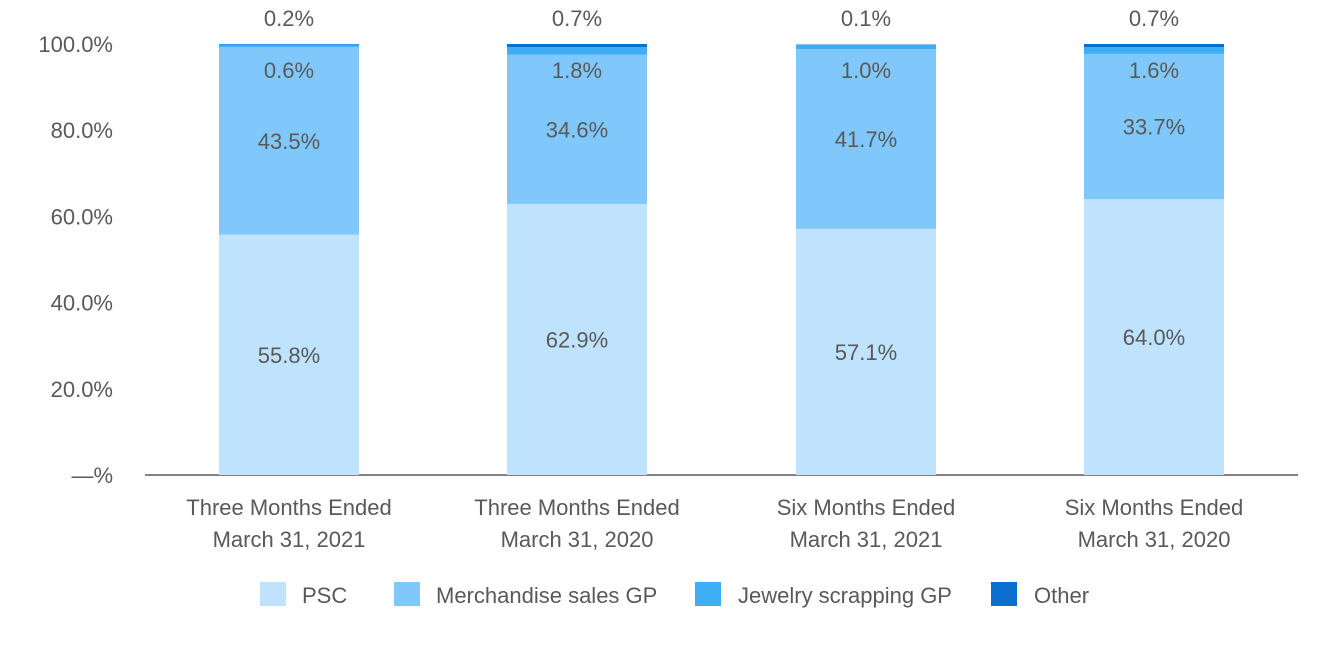  I want to click on data-label: 41.7%, so click(866, 139).